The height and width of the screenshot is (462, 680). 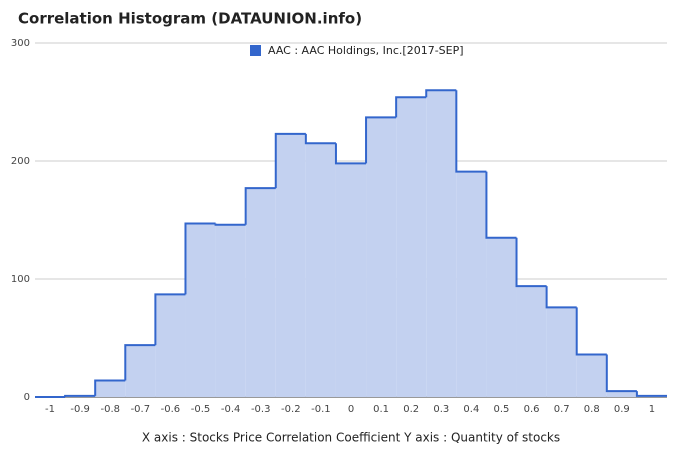 I want to click on y-tick-label: 200, so click(x=20, y=161).